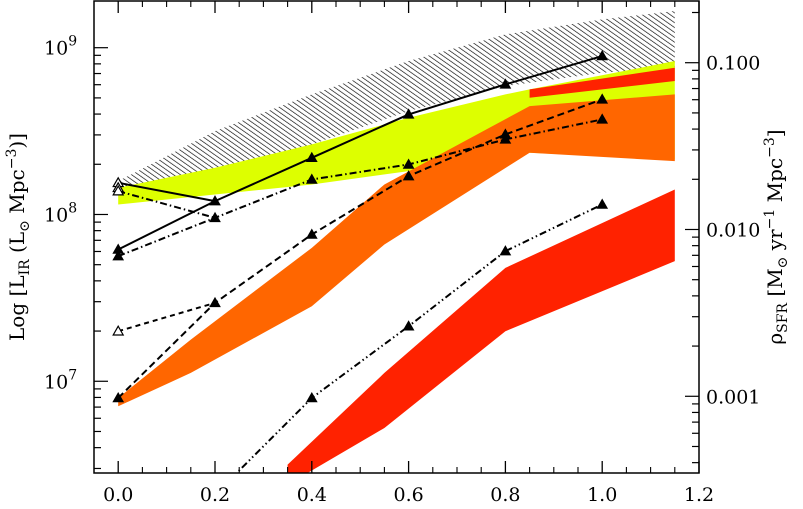 The width and height of the screenshot is (803, 509). I want to click on x-tick-label: 0.0, so click(118, 495).